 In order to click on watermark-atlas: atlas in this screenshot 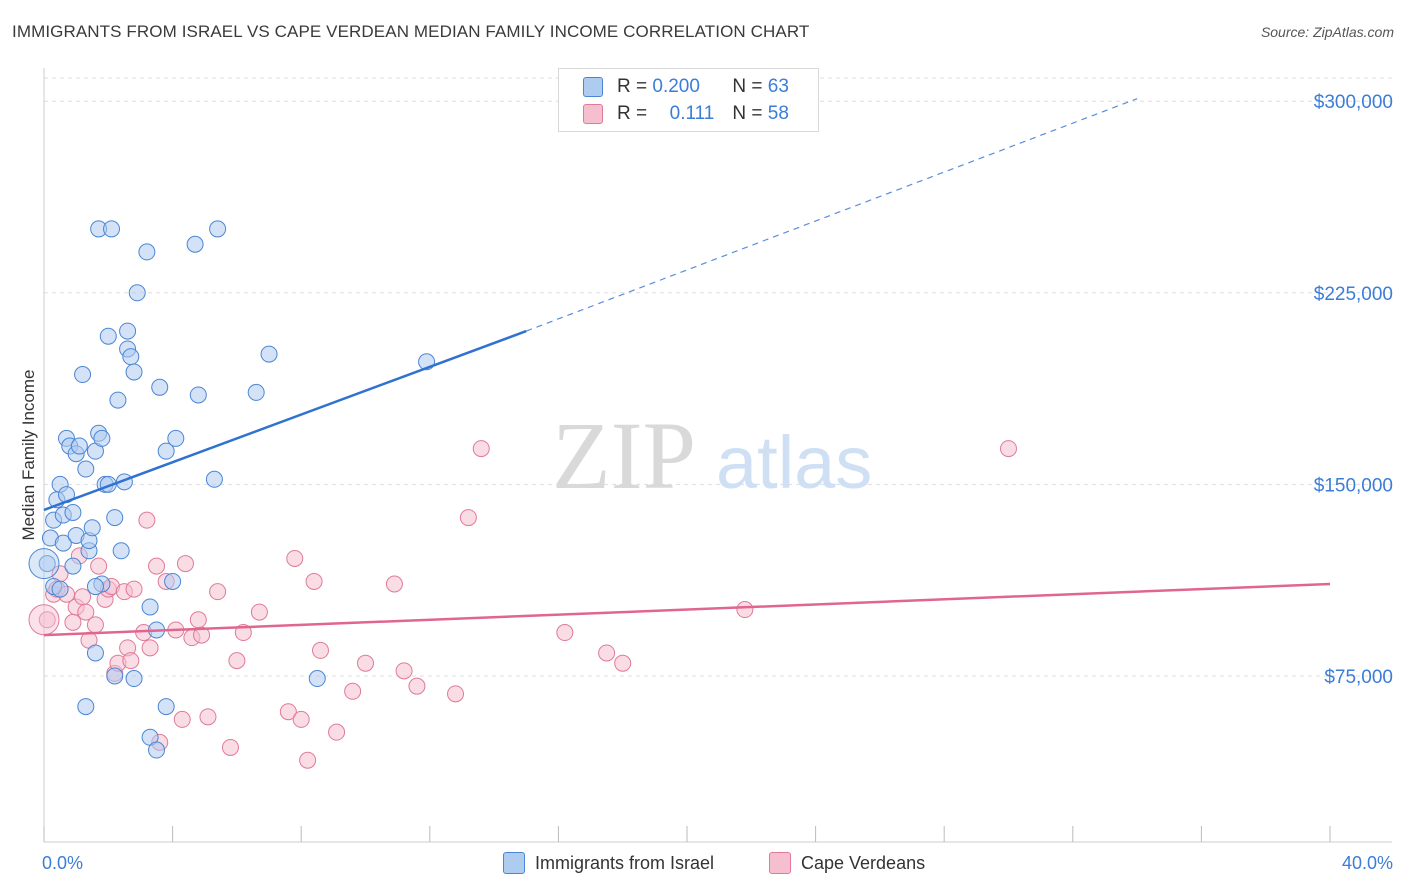, I will do `click(794, 462)`.